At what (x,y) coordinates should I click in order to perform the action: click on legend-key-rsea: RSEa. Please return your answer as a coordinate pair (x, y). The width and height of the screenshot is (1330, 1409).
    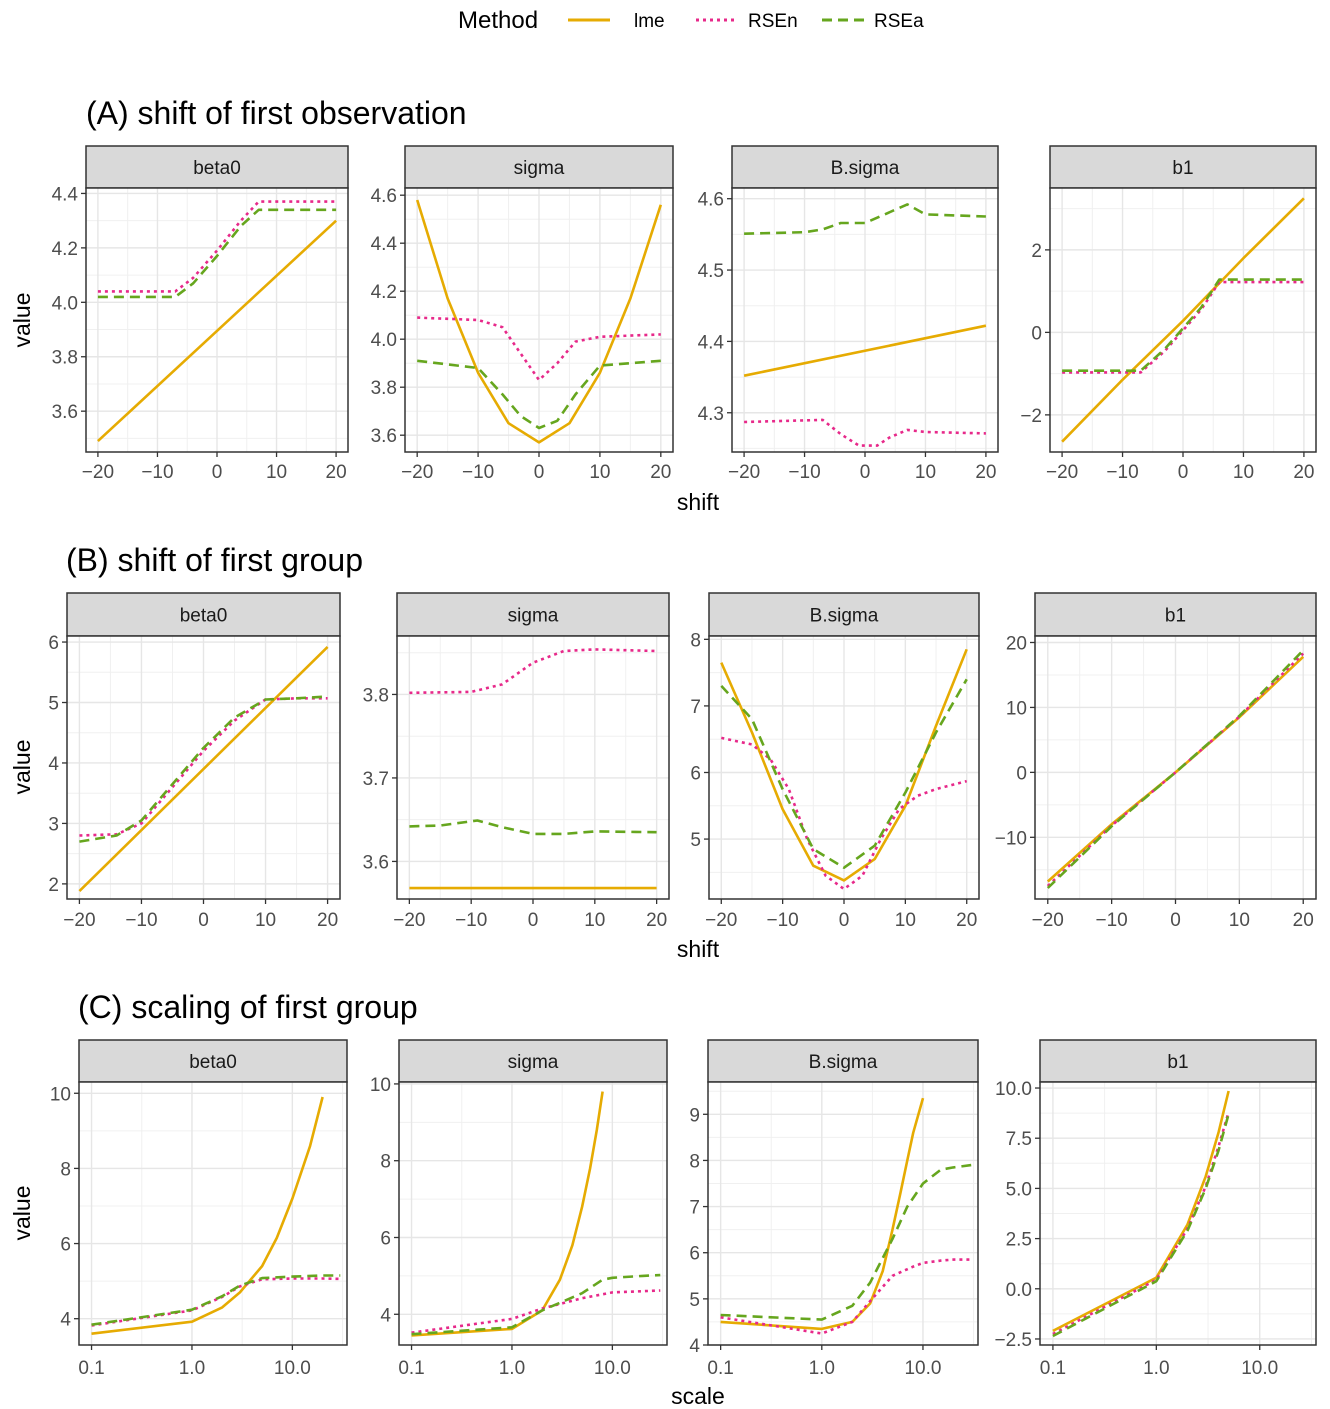
    Looking at the image, I should click on (873, 21).